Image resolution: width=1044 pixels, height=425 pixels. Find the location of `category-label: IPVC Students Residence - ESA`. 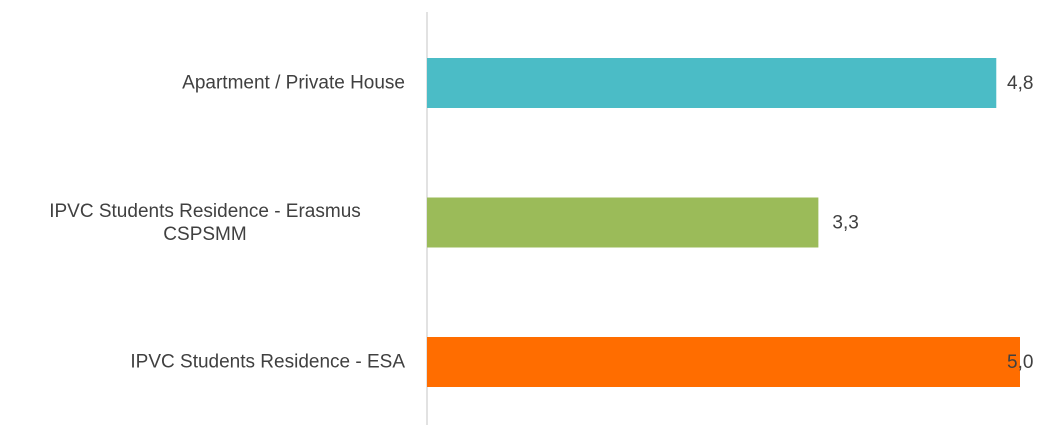

category-label: IPVC Students Residence - ESA is located at coordinates (267, 362).